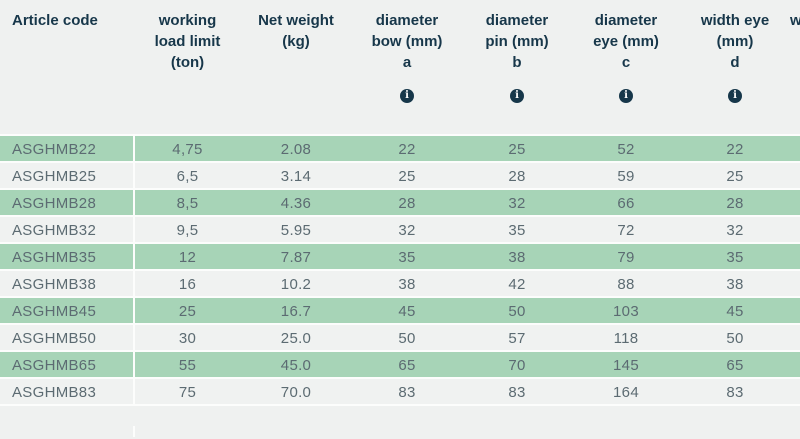 Image resolution: width=800 pixels, height=439 pixels. I want to click on value-cell: 25.0, so click(296, 338).